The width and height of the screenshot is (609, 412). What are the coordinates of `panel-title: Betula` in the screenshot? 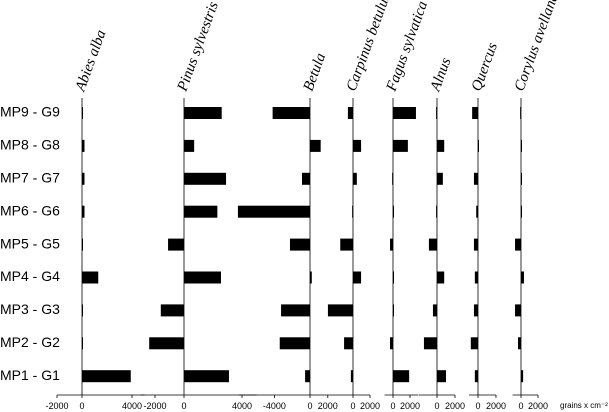 It's located at (315, 72).